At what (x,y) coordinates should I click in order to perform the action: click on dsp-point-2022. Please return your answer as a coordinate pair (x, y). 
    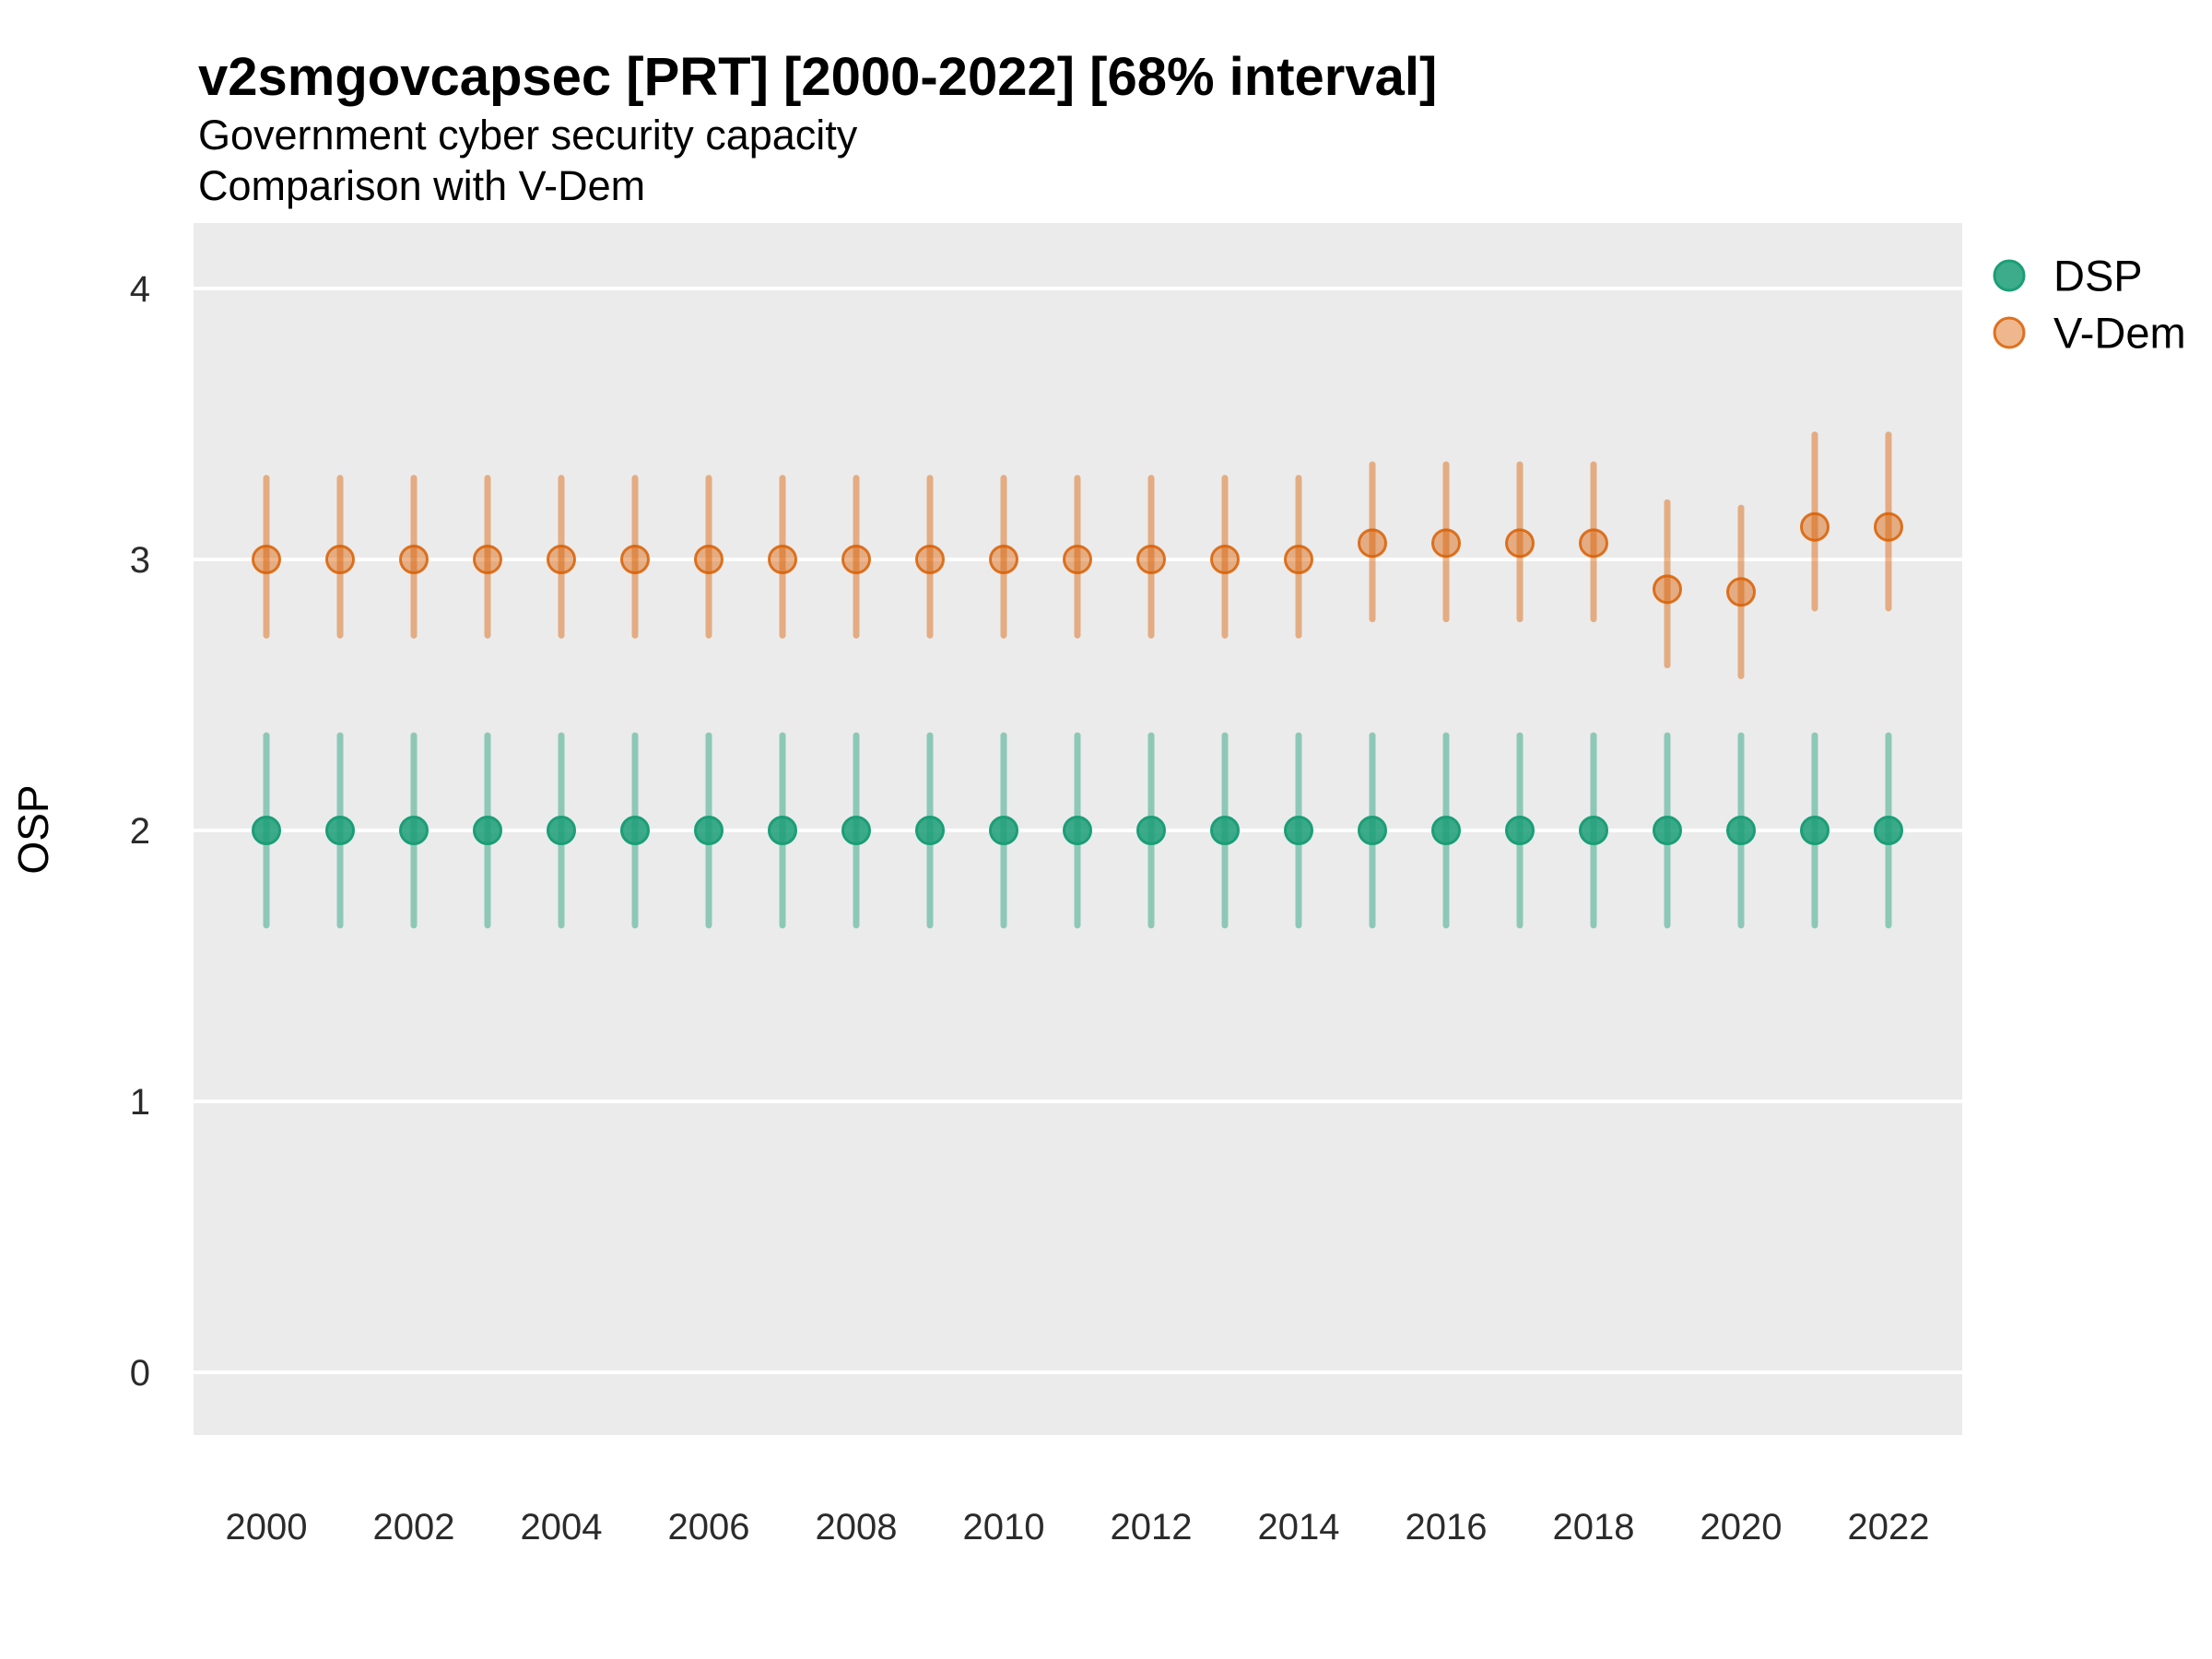
    Looking at the image, I should click on (1888, 830).